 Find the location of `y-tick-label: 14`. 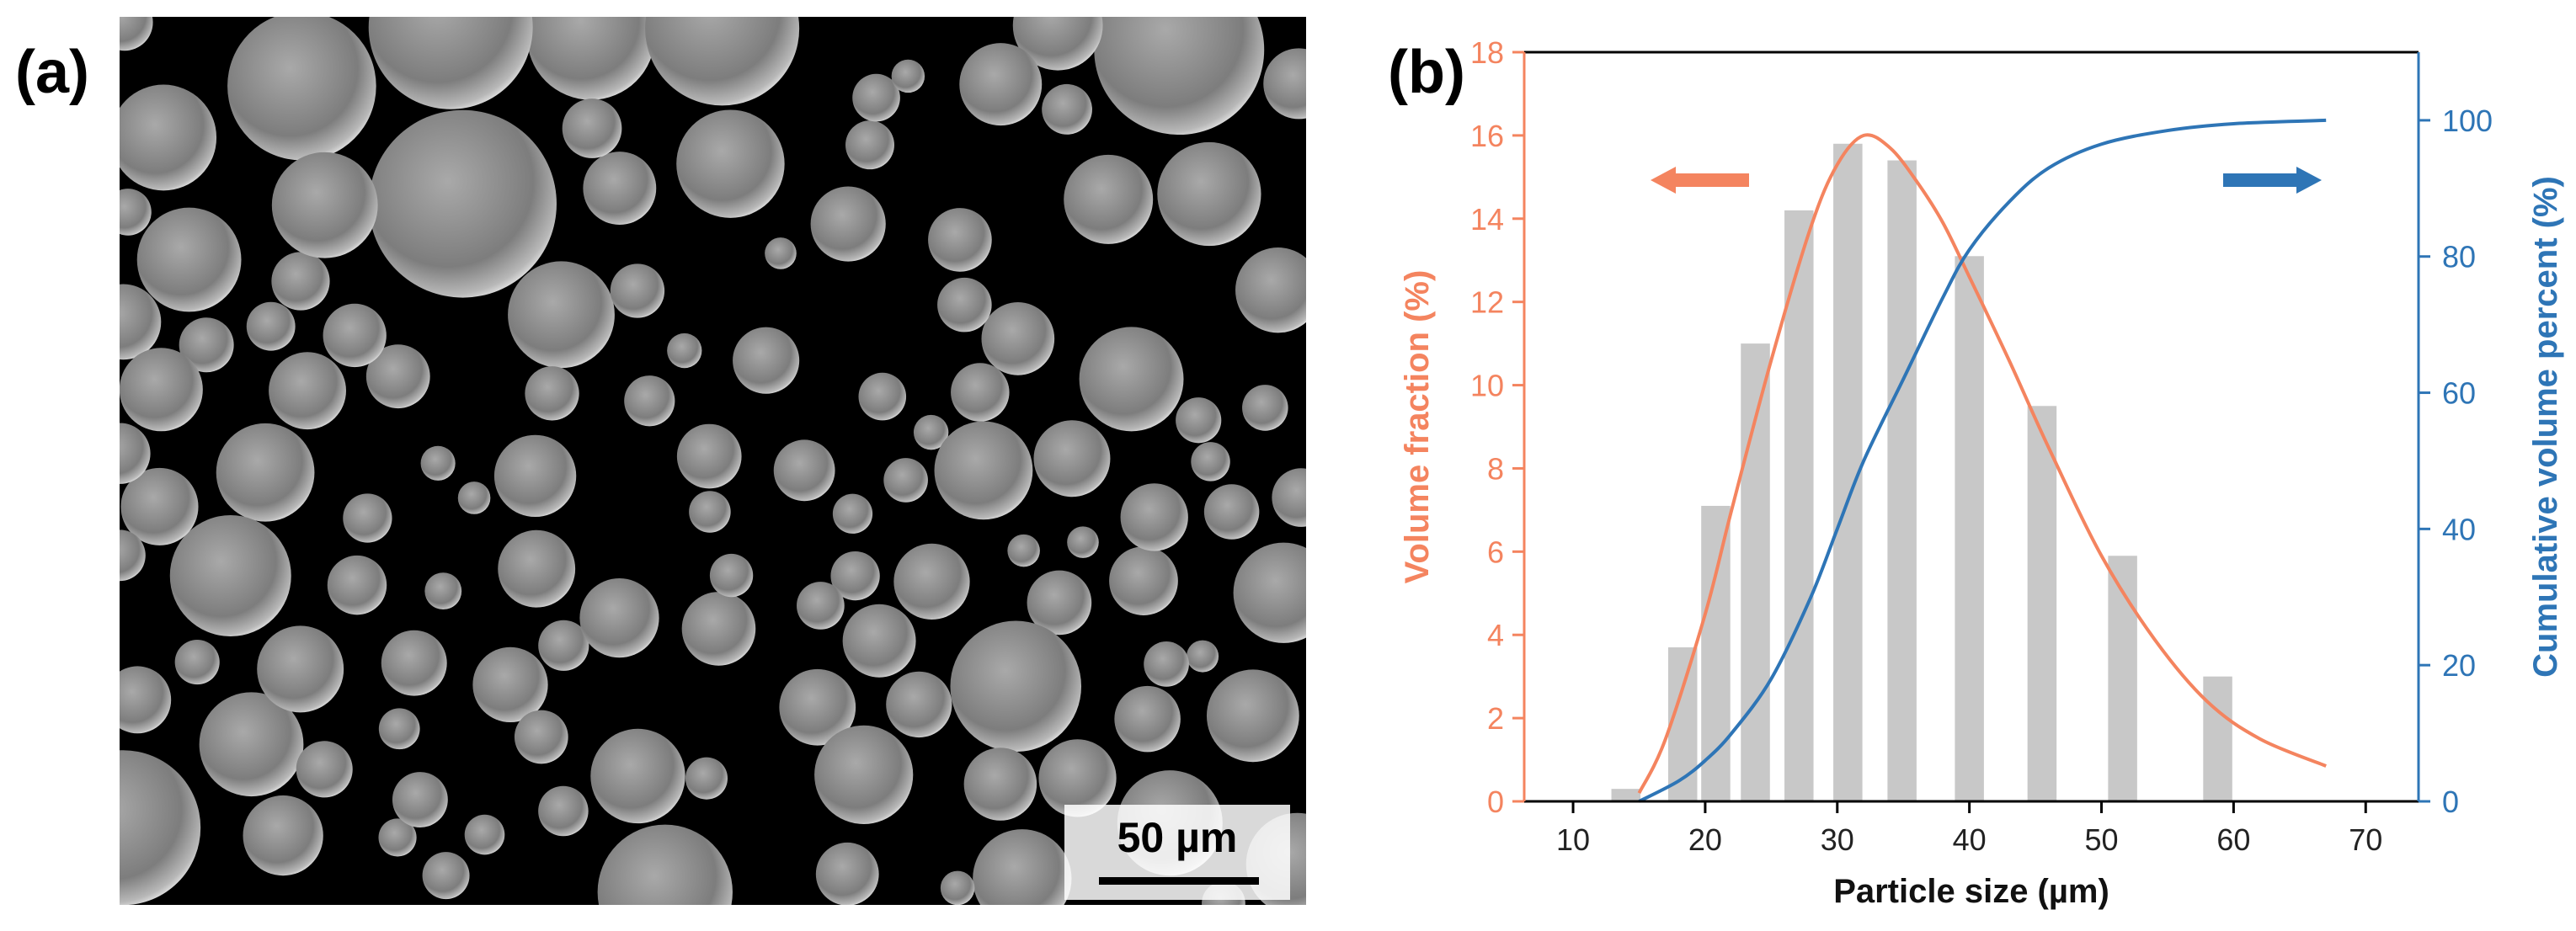

y-tick-label: 14 is located at coordinates (1487, 220).